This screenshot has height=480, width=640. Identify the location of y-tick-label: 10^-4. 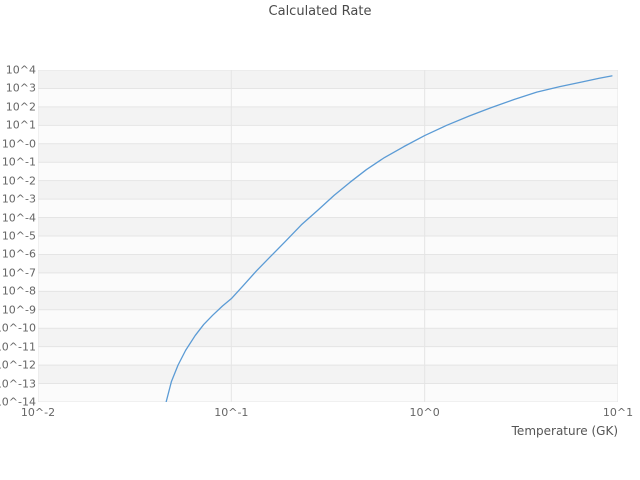
(18, 218).